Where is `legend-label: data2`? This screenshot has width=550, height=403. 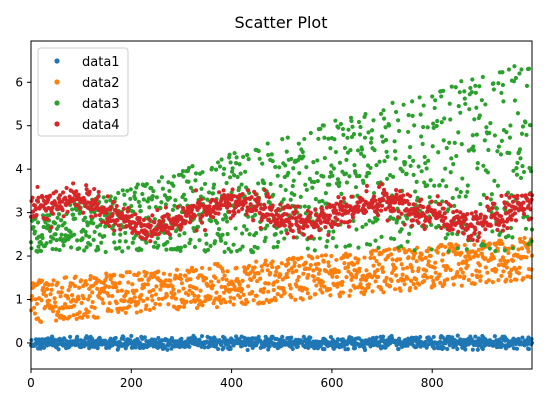 legend-label: data2 is located at coordinates (101, 83).